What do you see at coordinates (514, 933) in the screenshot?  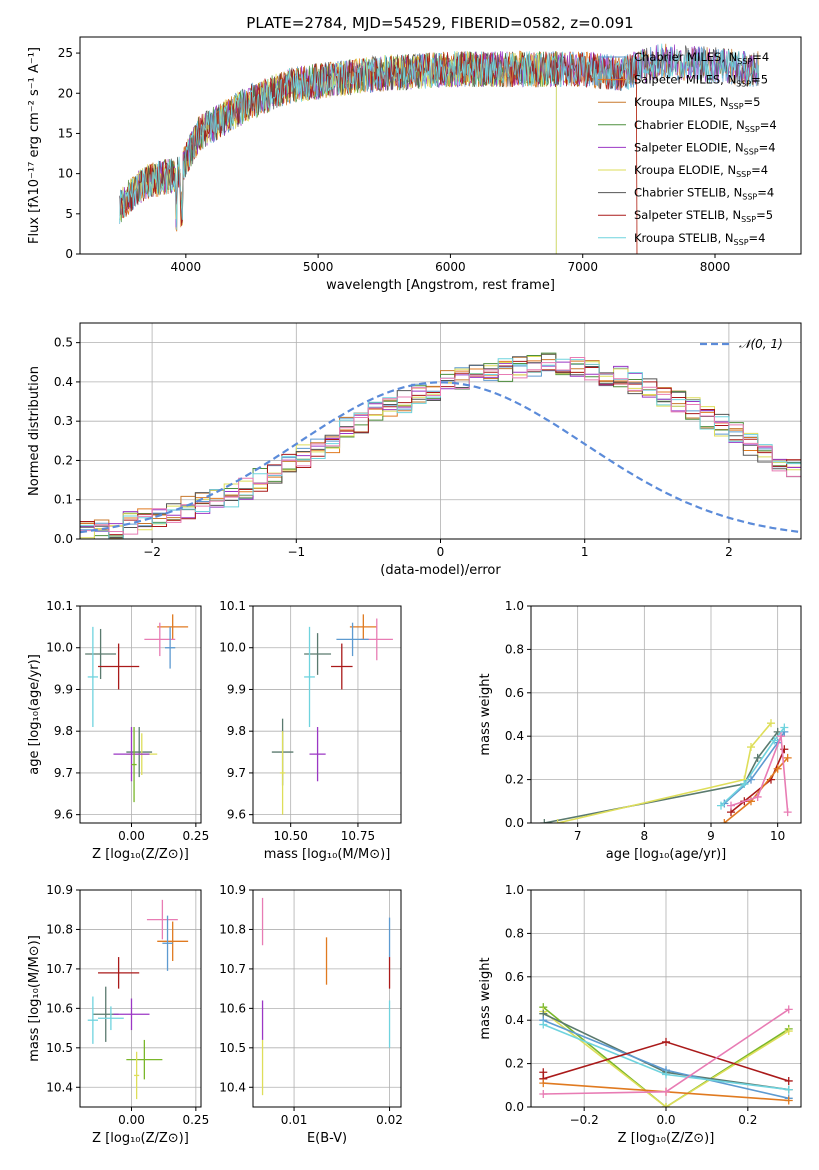 I see `y-tick-label: 0.8` at bounding box center [514, 933].